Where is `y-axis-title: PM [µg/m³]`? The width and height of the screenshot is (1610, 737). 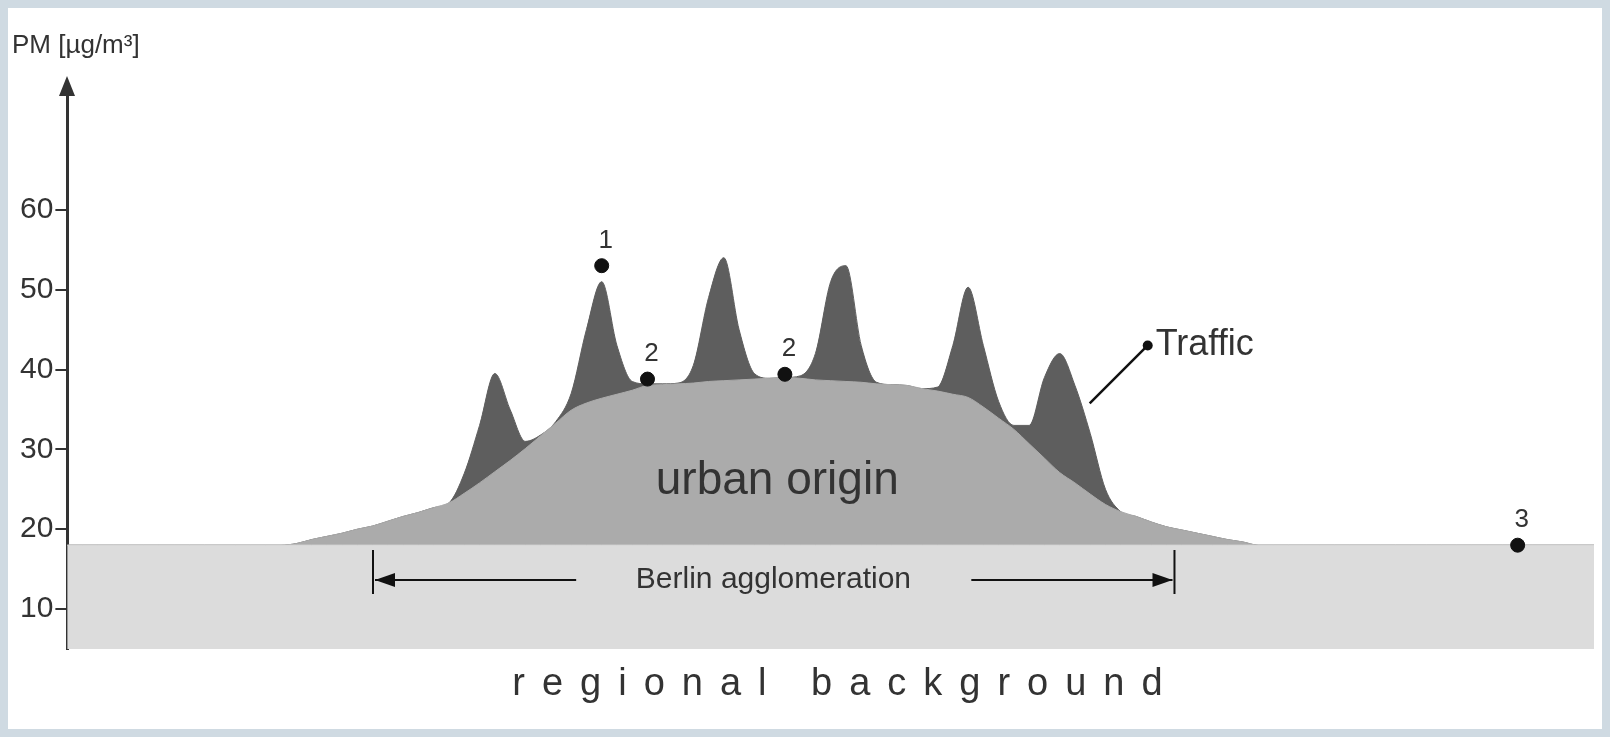
y-axis-title: PM [µg/m³] is located at coordinates (76, 44).